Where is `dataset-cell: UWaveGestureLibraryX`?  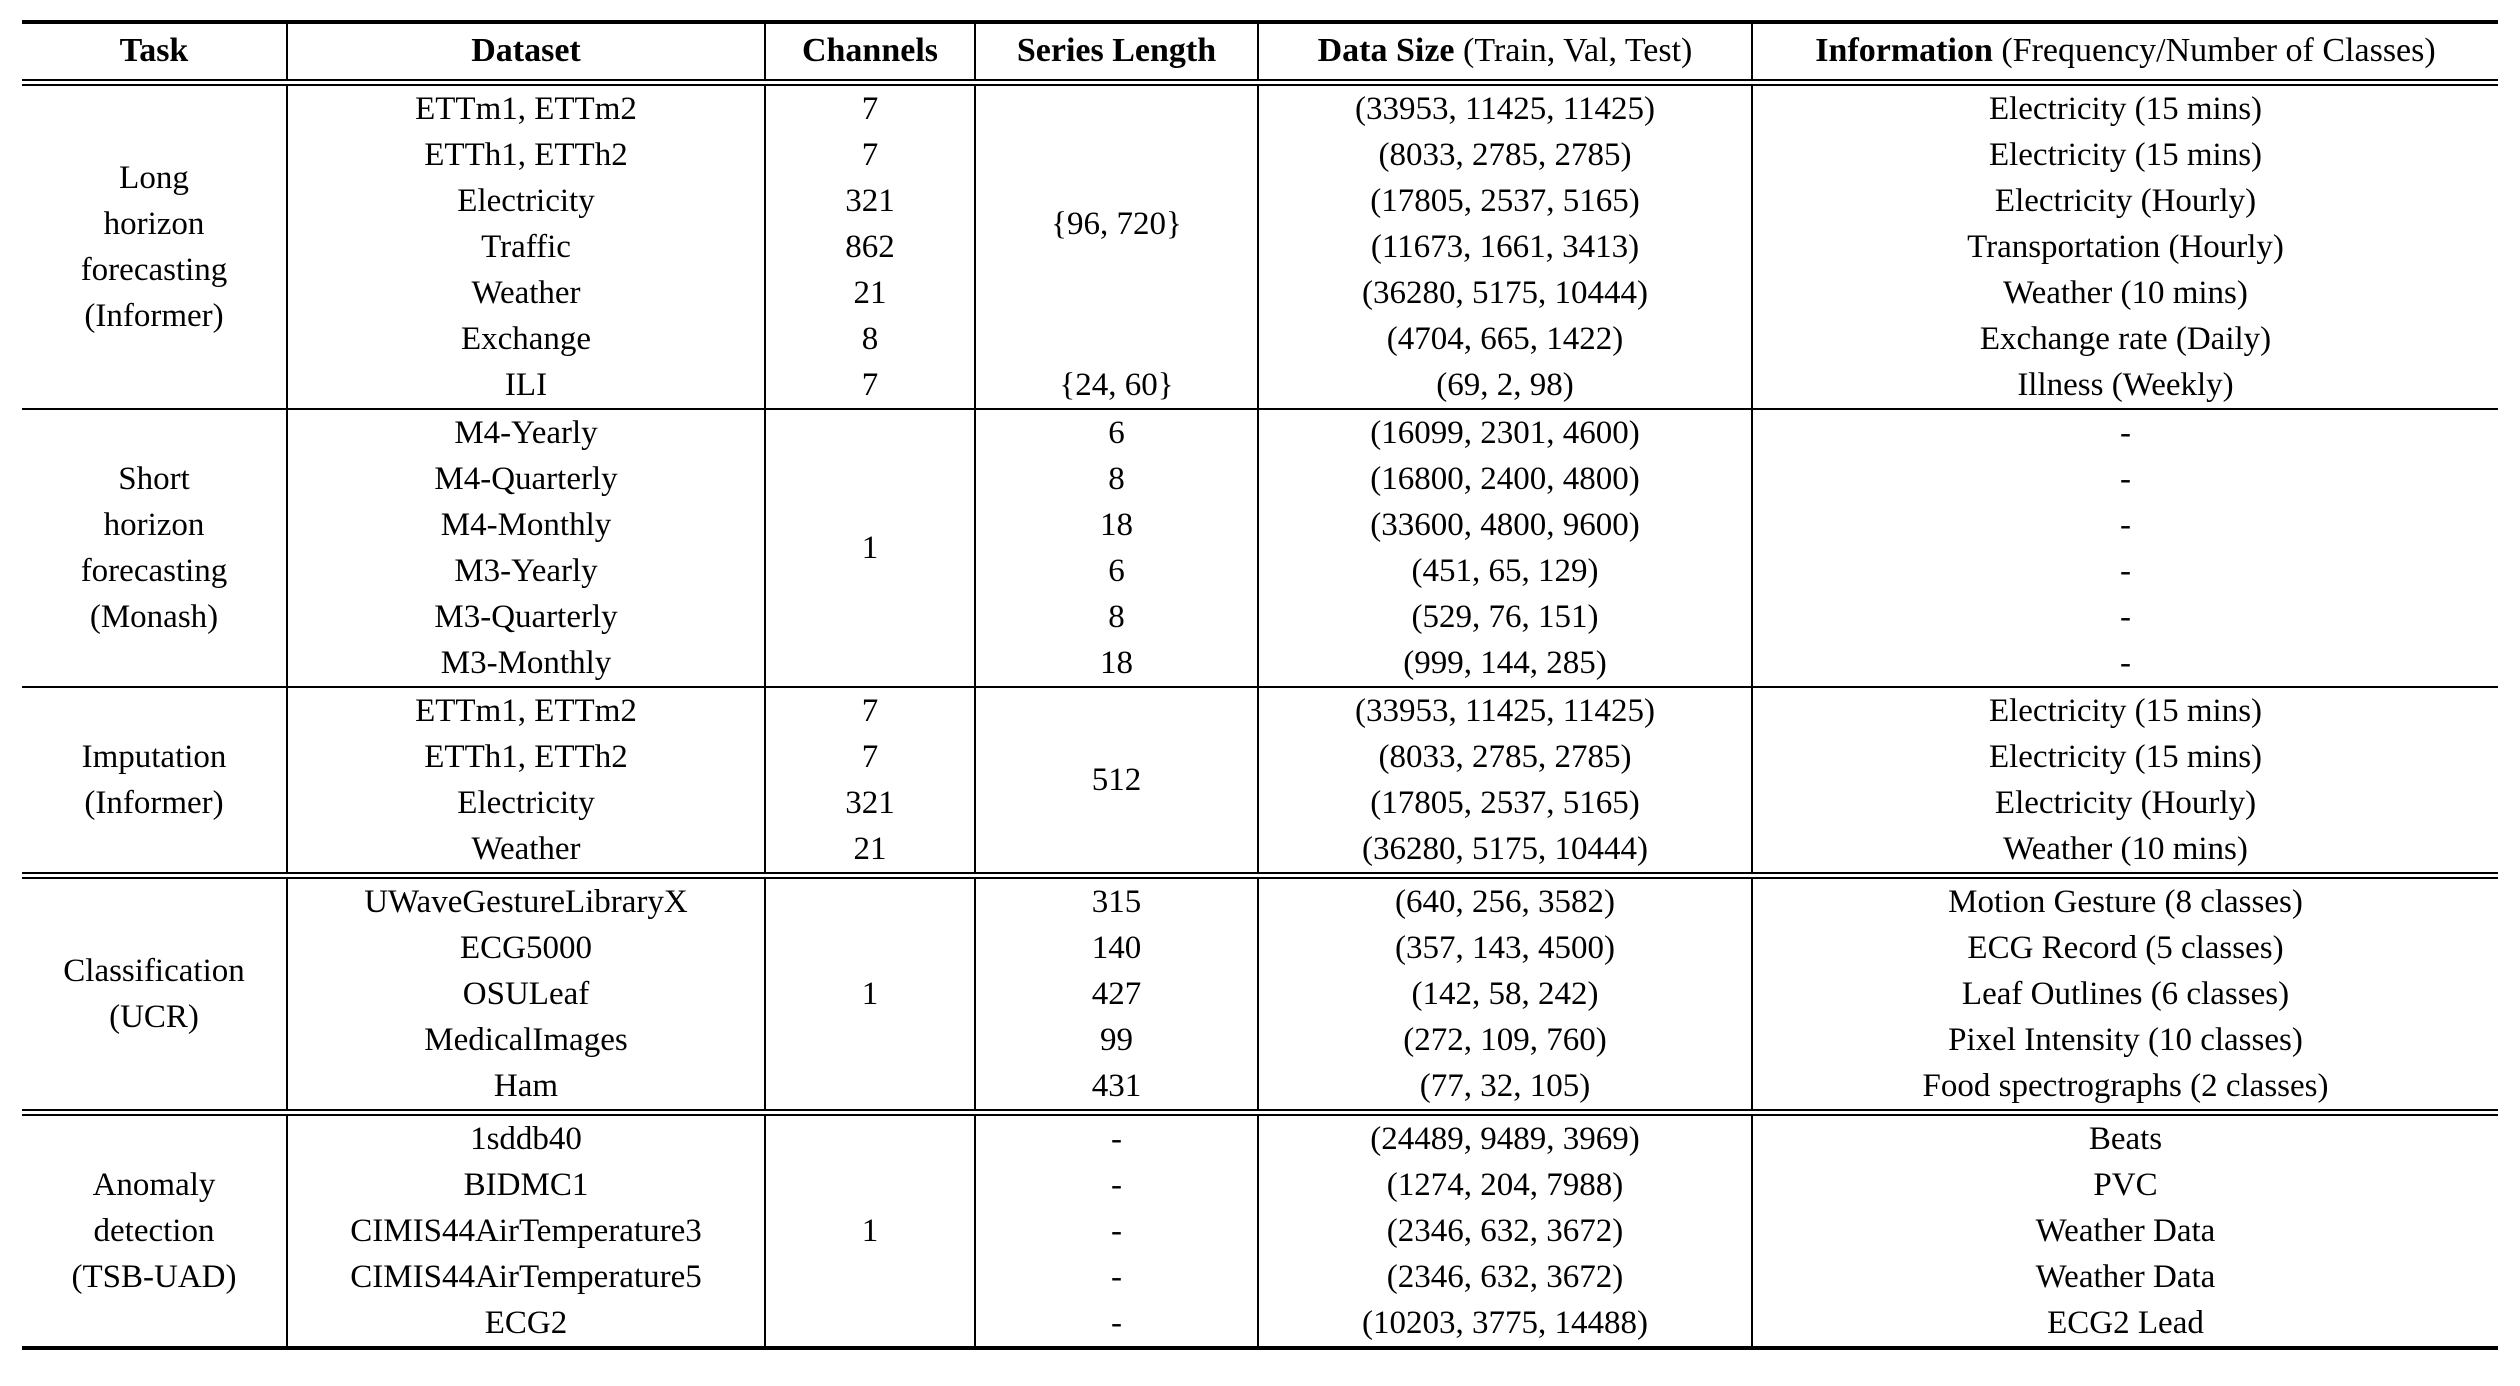
dataset-cell: UWaveGestureLibraryX is located at coordinates (525, 900).